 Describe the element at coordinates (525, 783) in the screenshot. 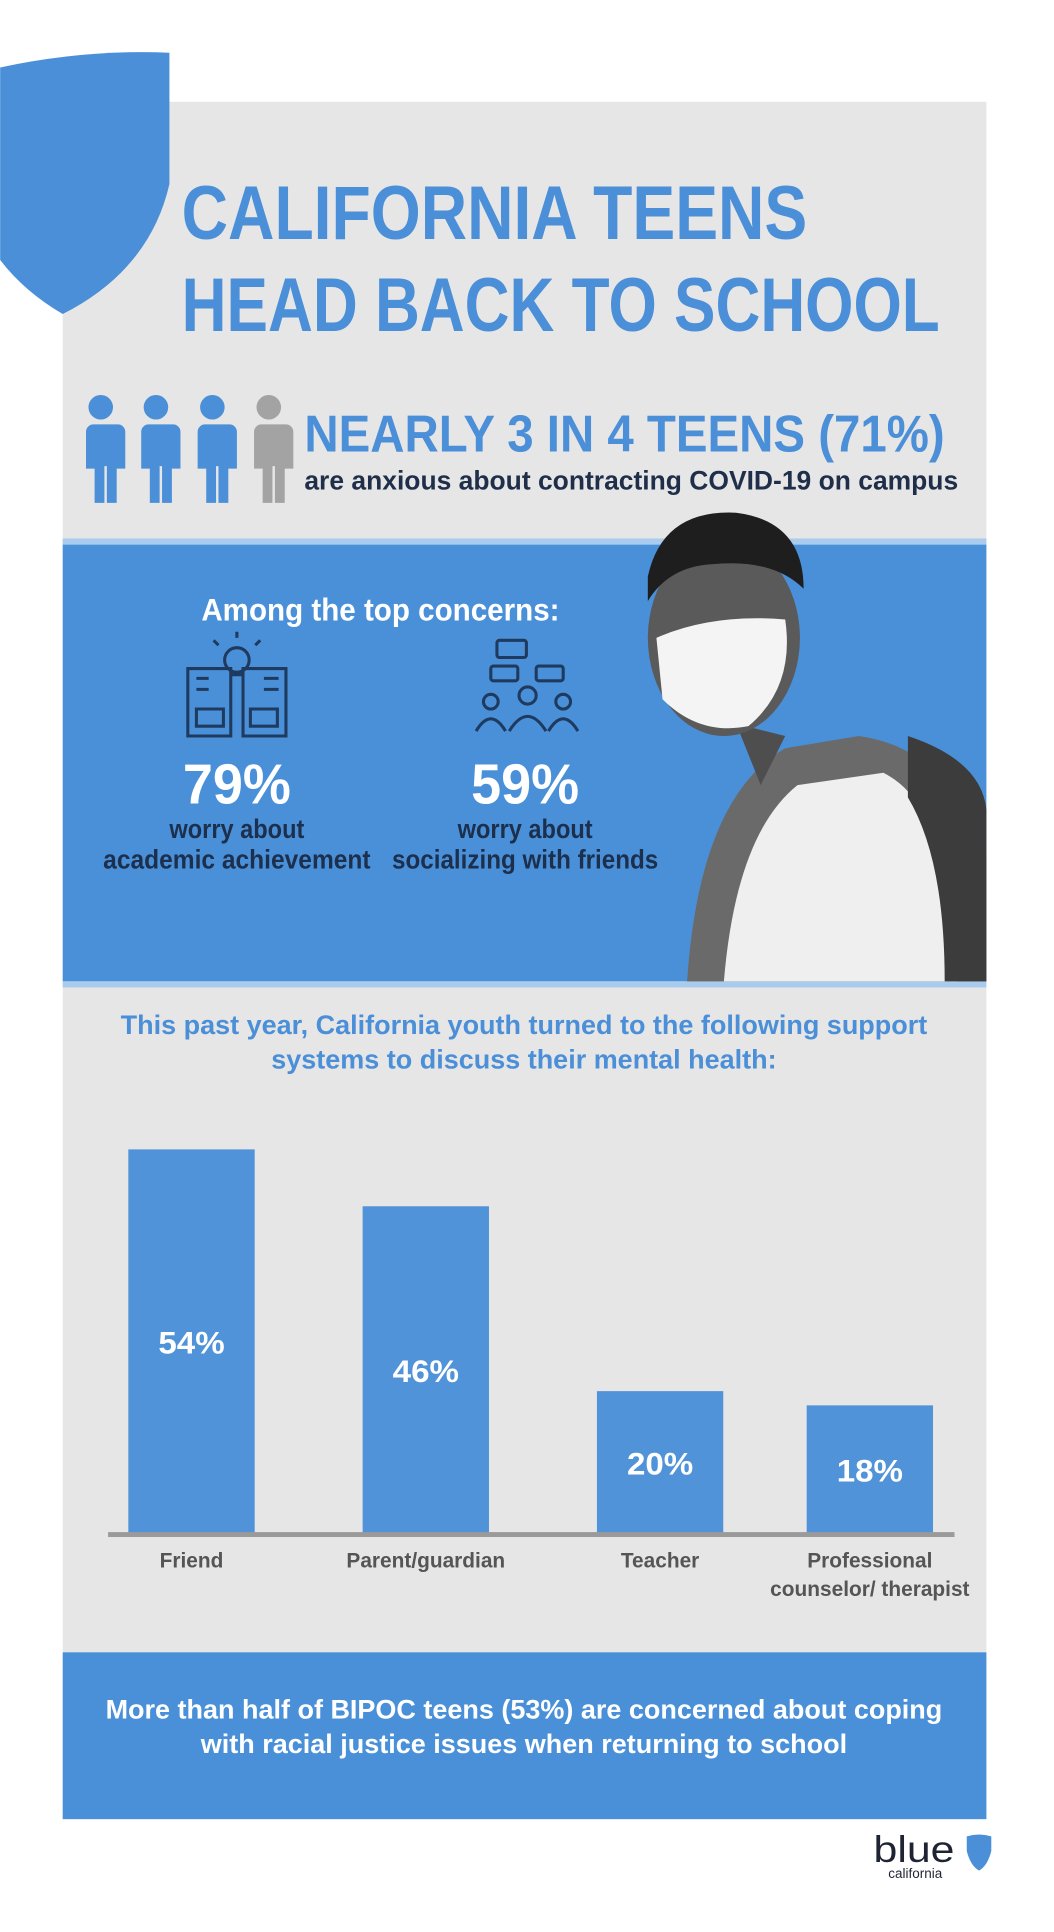

I see `concern-value: 59%` at that location.